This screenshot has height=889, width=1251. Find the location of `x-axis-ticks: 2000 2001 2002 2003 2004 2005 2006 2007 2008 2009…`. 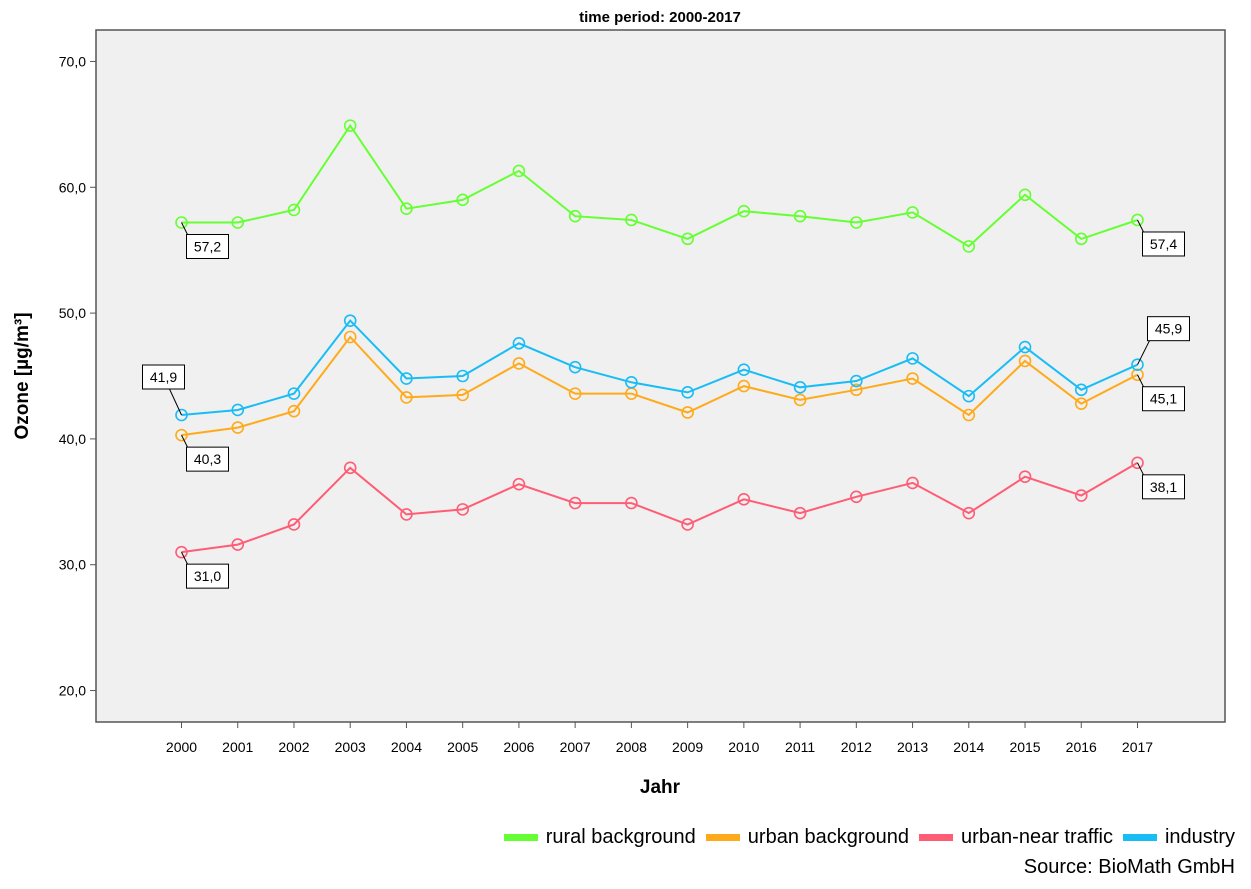

x-axis-ticks: 2000 2001 2002 2003 2004 2005 2006 2007 2008 2009… is located at coordinates (659, 738).